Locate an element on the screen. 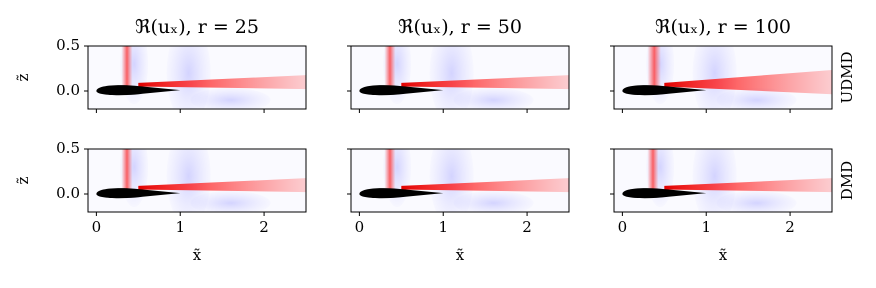  panel: 0 1 2 x̃ DMD is located at coordinates (733, 206).